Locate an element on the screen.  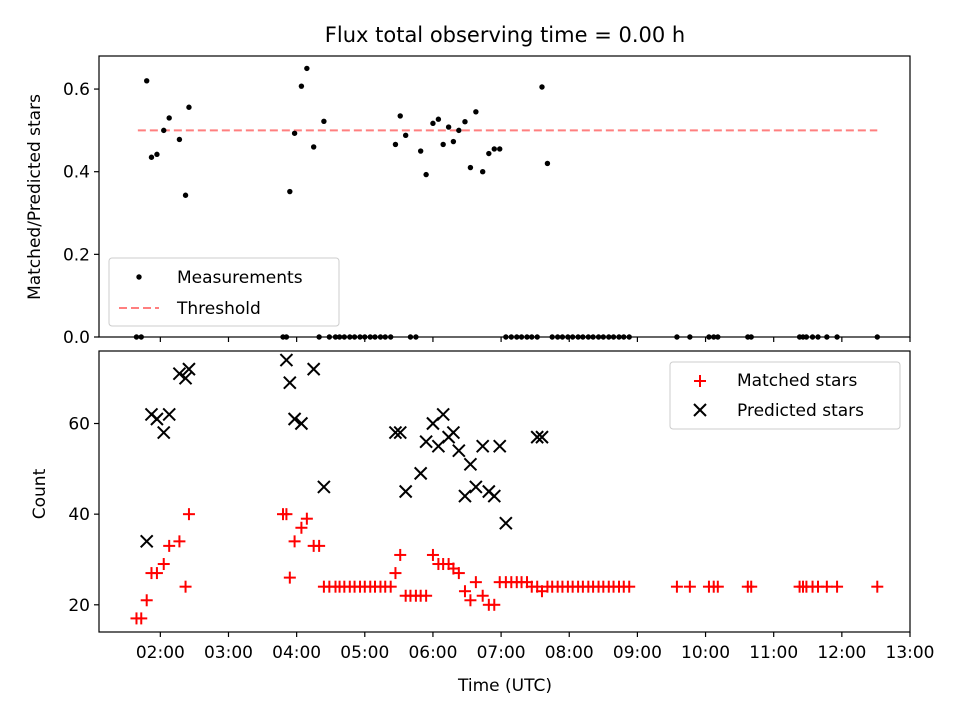
chart-title: Flux total observing time = 0.00 h is located at coordinates (505, 35).